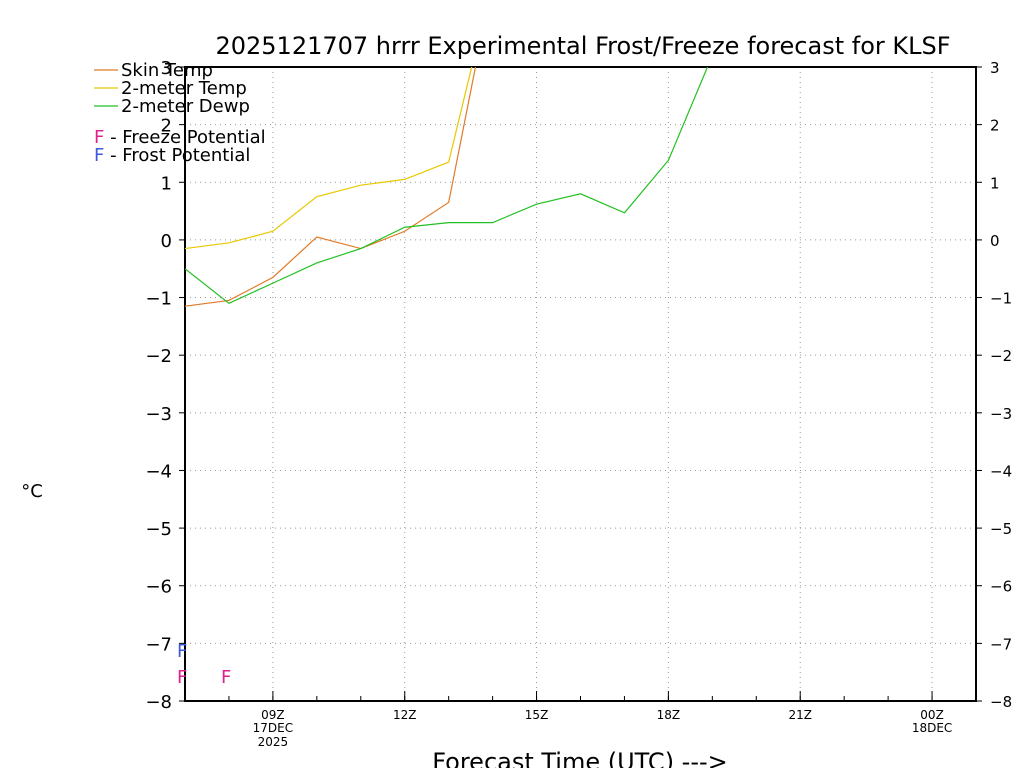 Image resolution: width=1024 pixels, height=768 pixels. I want to click on legend-label: Skin Temp, so click(167, 70).